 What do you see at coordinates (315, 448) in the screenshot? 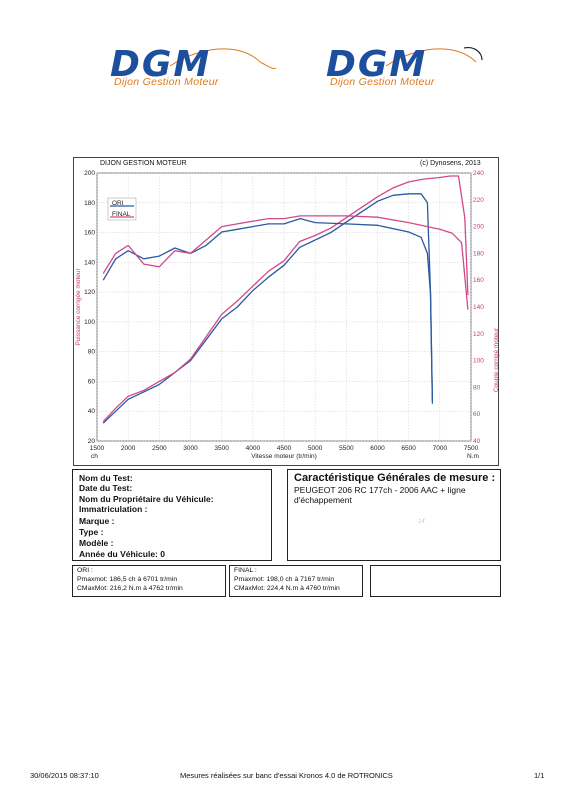
I see `x-tick-label: 5000` at bounding box center [315, 448].